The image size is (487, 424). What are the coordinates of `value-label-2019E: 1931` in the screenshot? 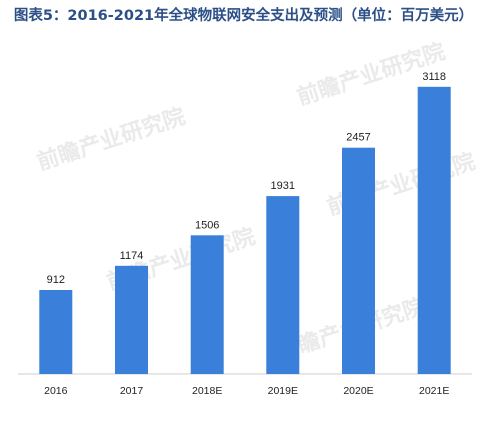 It's located at (283, 186).